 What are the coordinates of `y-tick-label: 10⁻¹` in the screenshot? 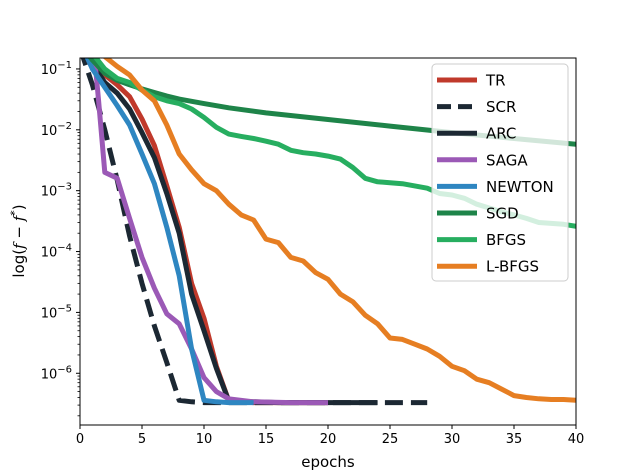 It's located at (56, 69).